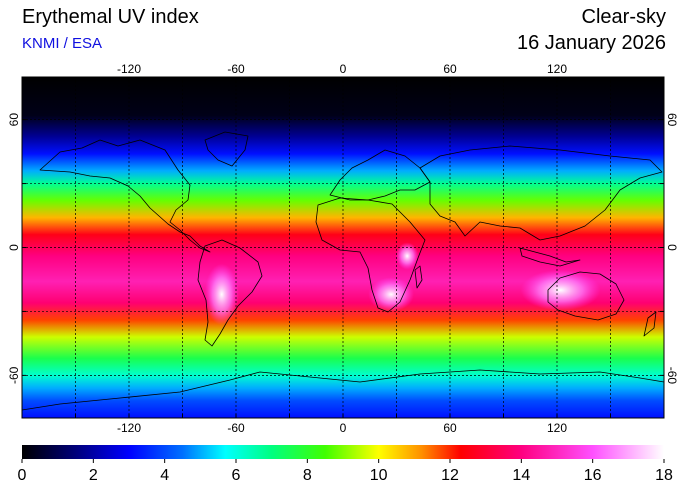 The height and width of the screenshot is (490, 688). Describe the element at coordinates (450, 69) in the screenshot. I see `lon-tick-label-top: 60` at that location.